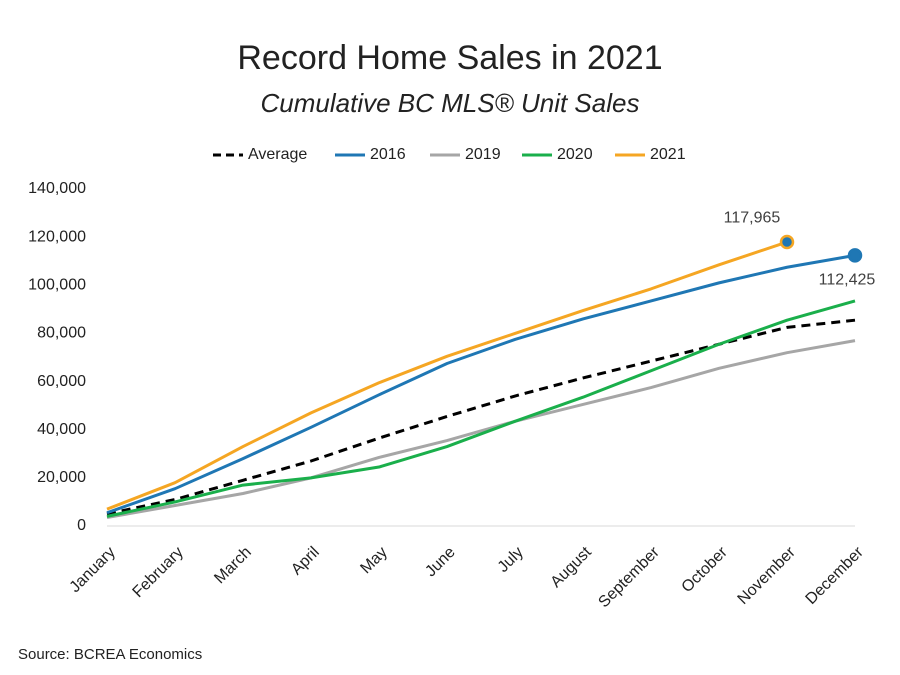 This screenshot has height=675, width=900. Describe the element at coordinates (752, 217) in the screenshot. I see `data-label: 117,965` at that location.